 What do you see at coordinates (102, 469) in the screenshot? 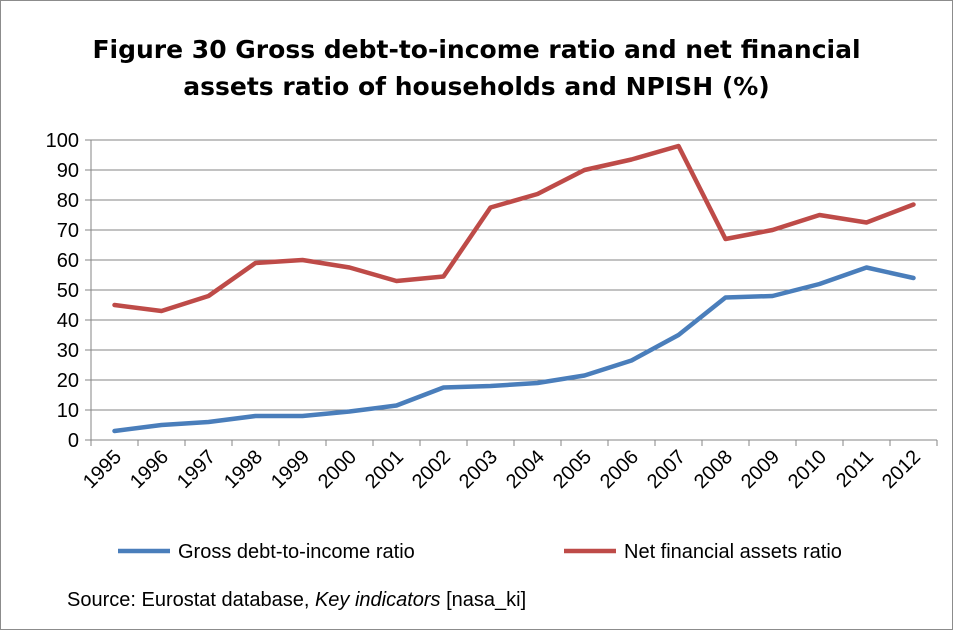
I see `x-tick-label-1995: 1995` at bounding box center [102, 469].